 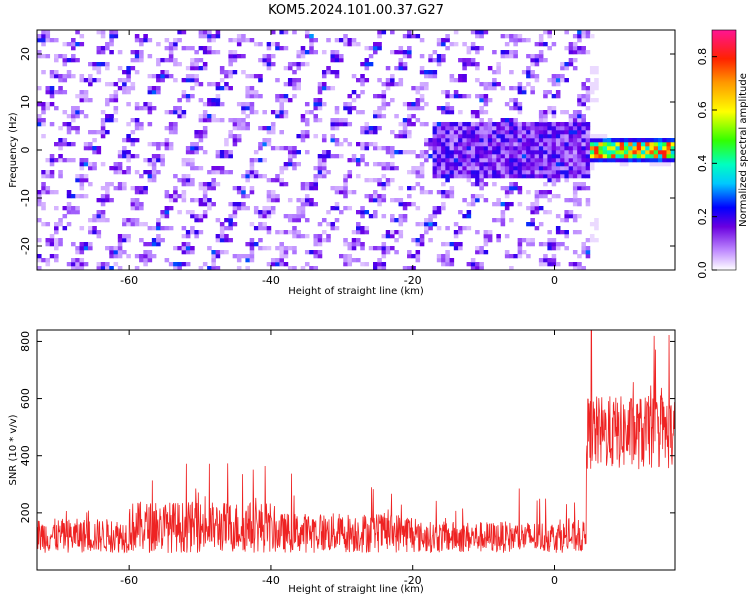 What do you see at coordinates (706, 163) in the screenshot?
I see `colorbar-ticks: 0.00.20.40.60.8` at bounding box center [706, 163].